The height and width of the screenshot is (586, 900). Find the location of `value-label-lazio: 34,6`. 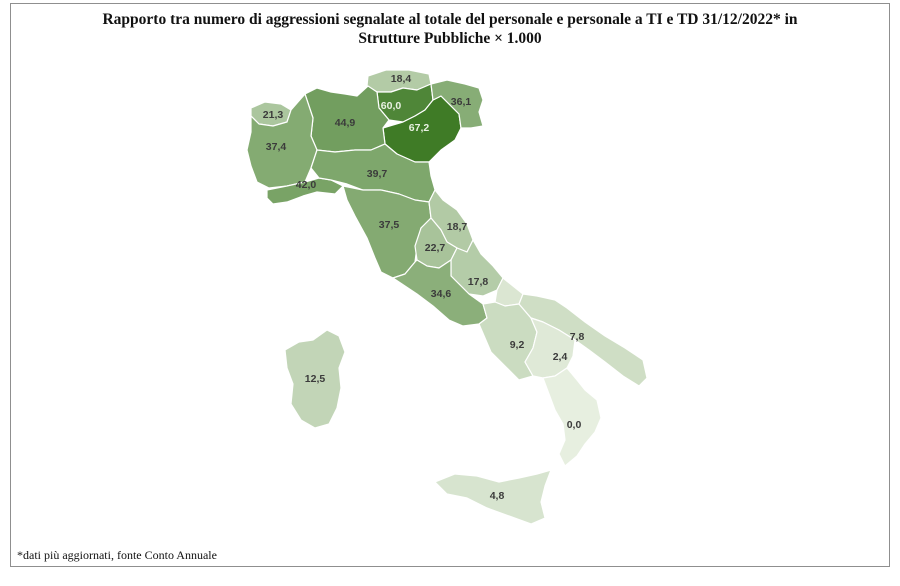

value-label-lazio: 34,6 is located at coordinates (441, 294).